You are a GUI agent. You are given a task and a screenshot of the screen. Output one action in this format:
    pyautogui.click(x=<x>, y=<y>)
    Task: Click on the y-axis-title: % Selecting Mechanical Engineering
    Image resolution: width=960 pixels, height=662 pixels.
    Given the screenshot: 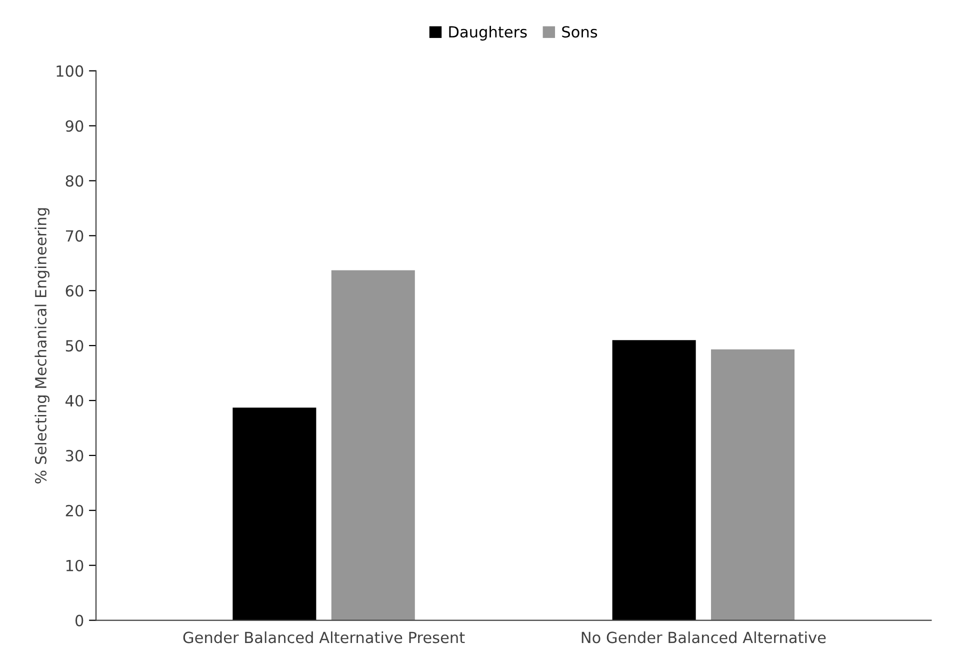 What is the action you would take?
    pyautogui.click(x=42, y=346)
    